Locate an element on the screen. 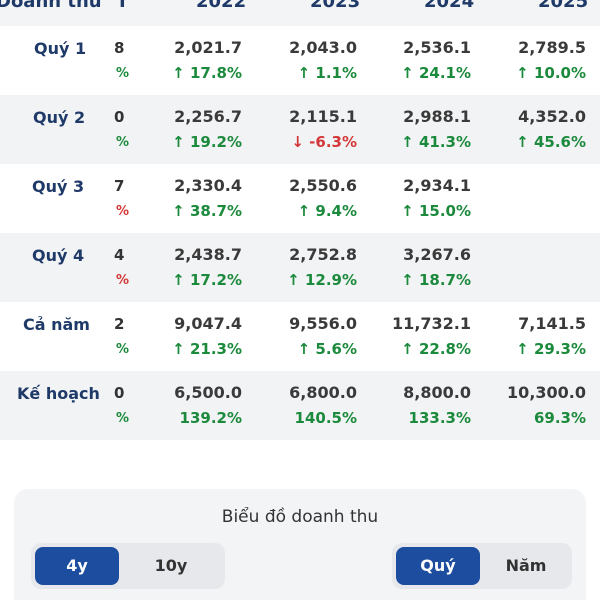 The width and height of the screenshot is (600, 600). growth-percent: ↓ -6.3% is located at coordinates (324, 142).